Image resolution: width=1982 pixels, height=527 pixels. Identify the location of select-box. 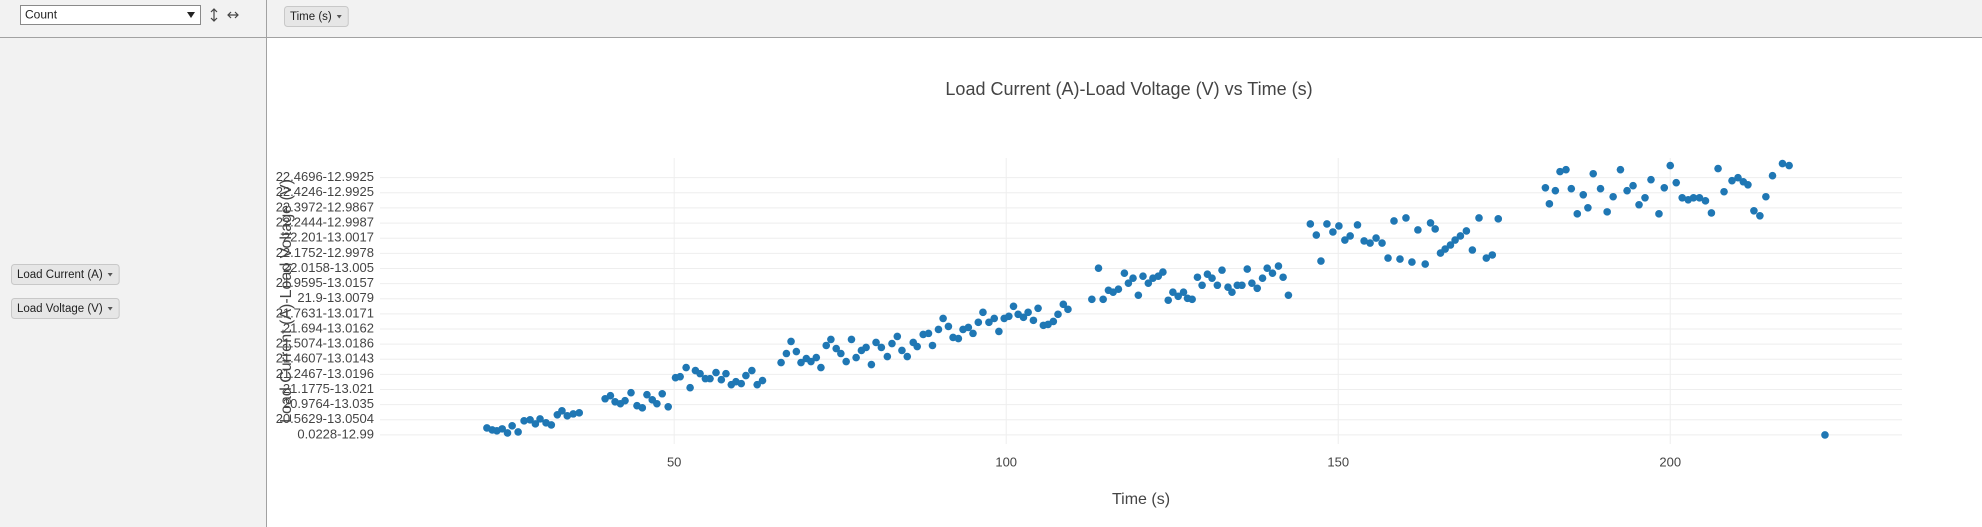
(110, 15).